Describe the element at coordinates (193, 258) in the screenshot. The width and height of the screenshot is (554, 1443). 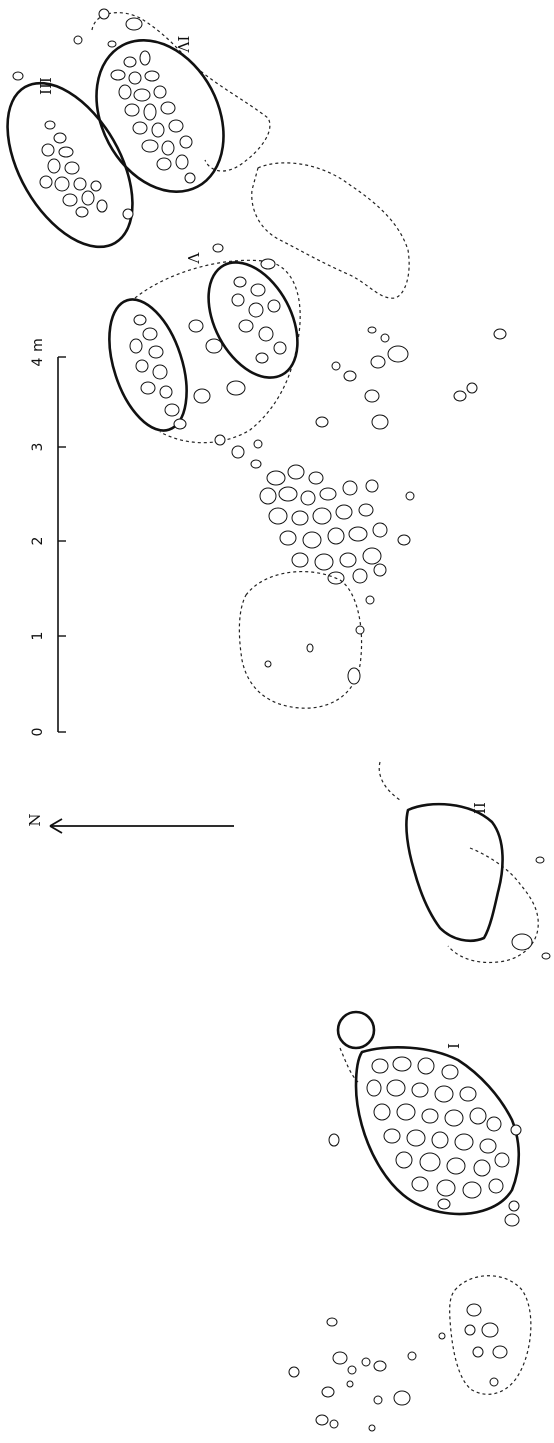
I see `feature-label-v: V` at that location.